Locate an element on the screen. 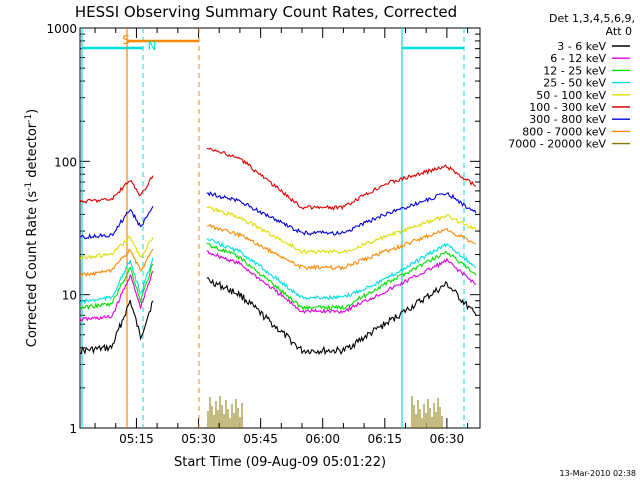 This screenshot has height=480, width=640. legend-entry-label: 800 - 7000 keV is located at coordinates (564, 131).